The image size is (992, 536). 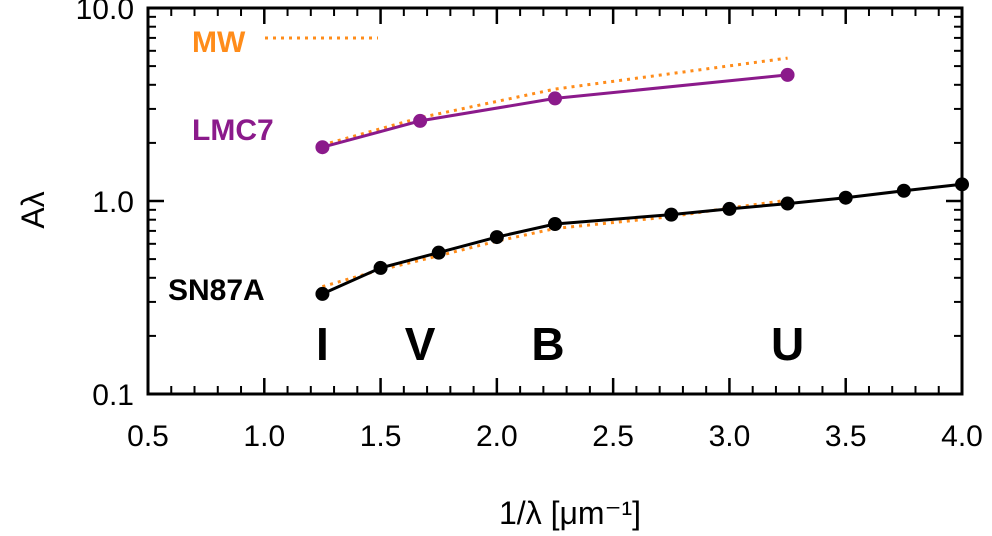 What do you see at coordinates (33, 209) in the screenshot?
I see `y-axis-title: Aλ` at bounding box center [33, 209].